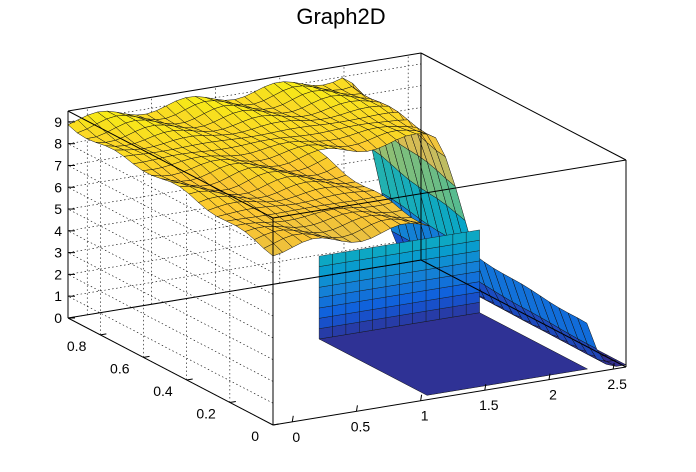 This screenshot has width=696, height=472. Describe the element at coordinates (255, 436) in the screenshot. I see `y-tick-label: 0` at that location.